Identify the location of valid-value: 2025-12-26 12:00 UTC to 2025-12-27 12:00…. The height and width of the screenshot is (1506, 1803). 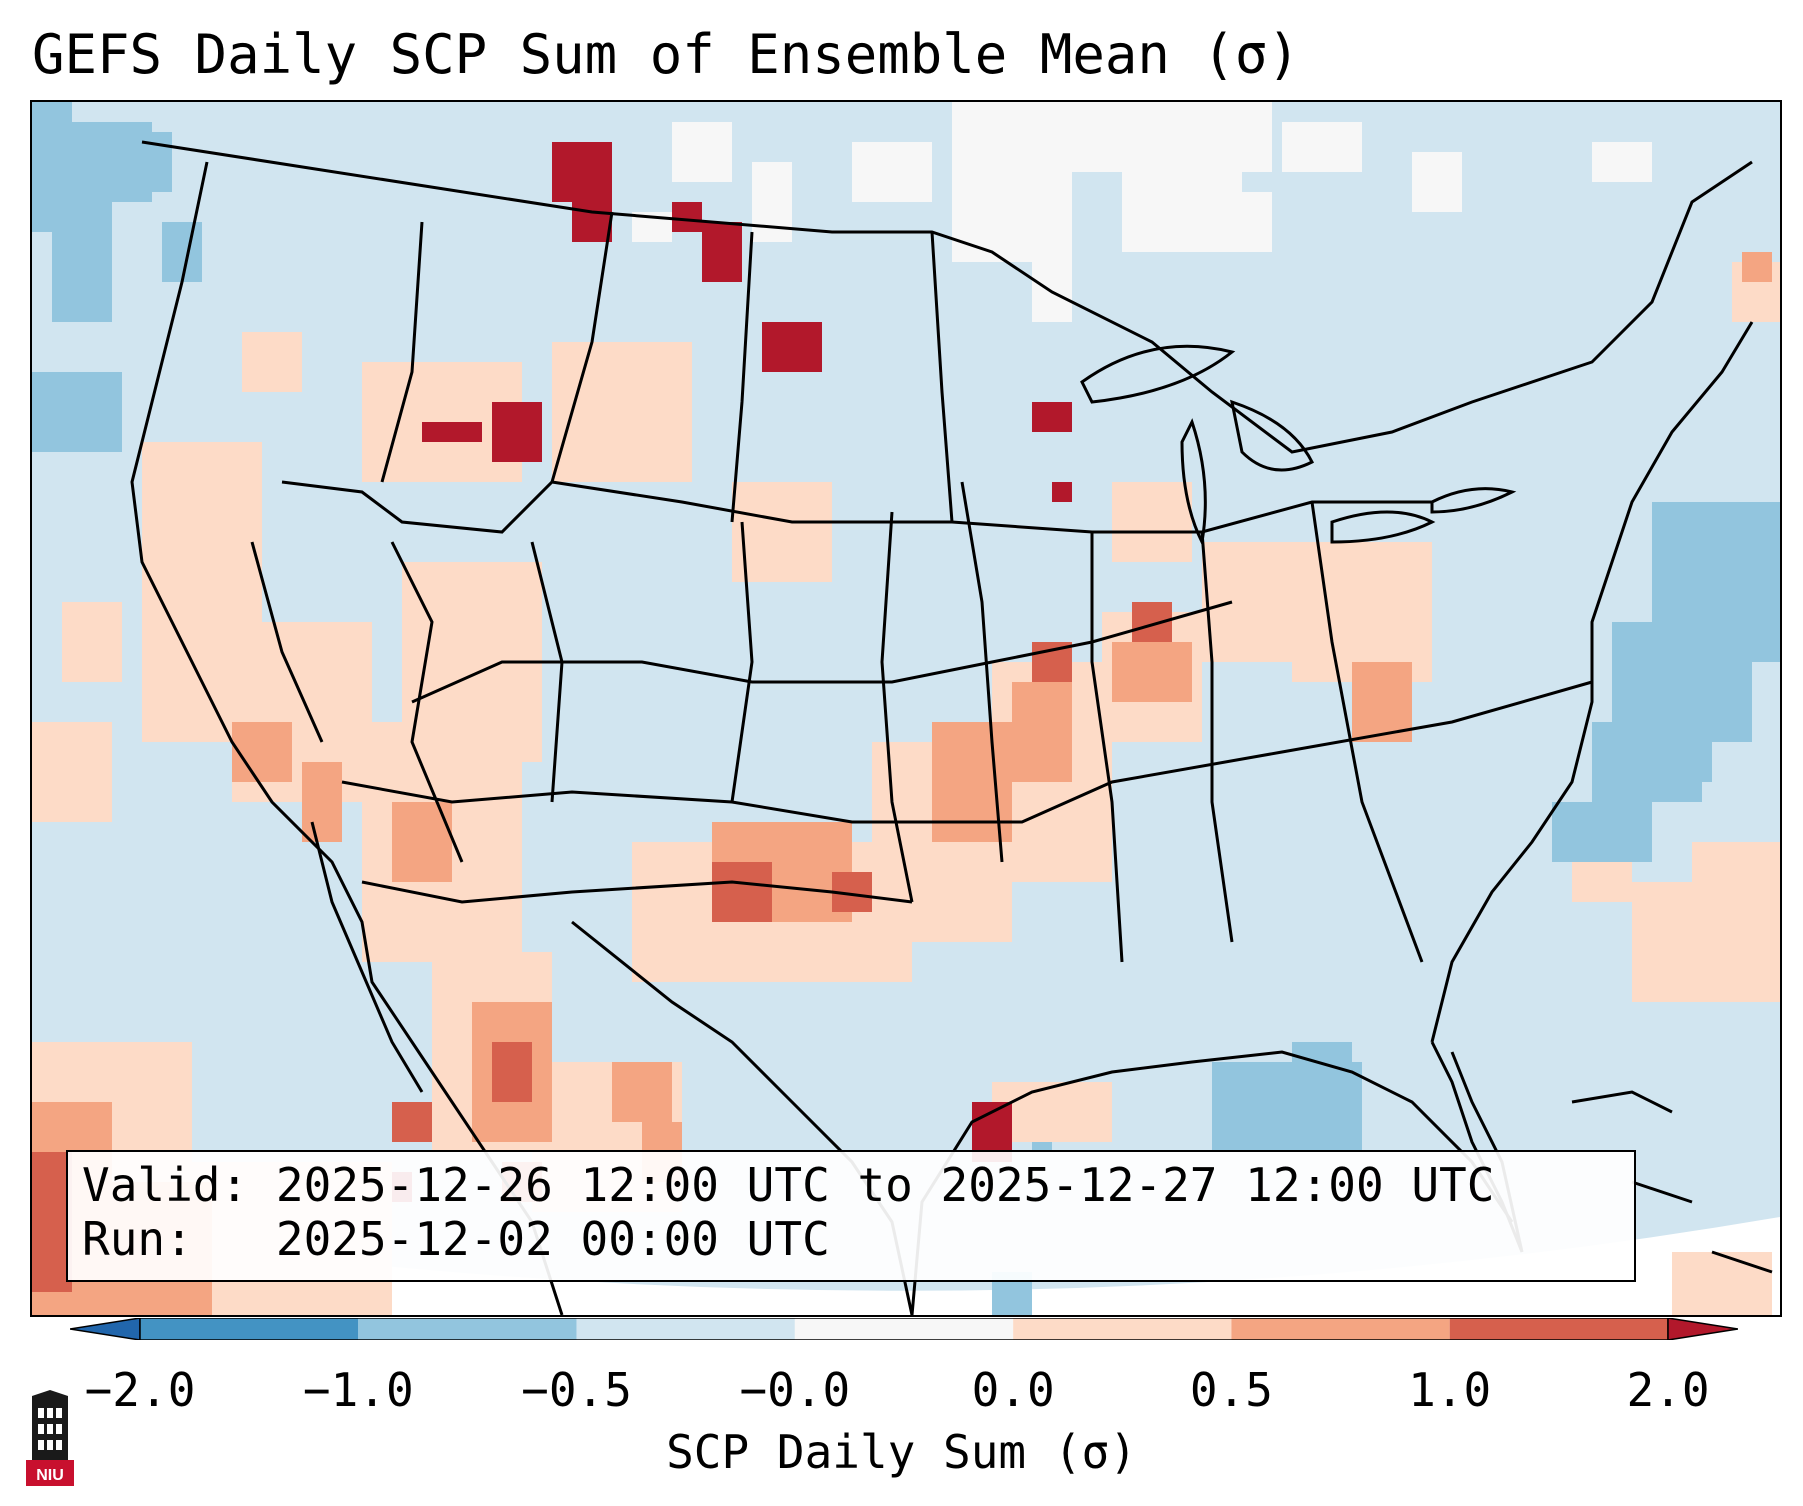
(885, 1185).